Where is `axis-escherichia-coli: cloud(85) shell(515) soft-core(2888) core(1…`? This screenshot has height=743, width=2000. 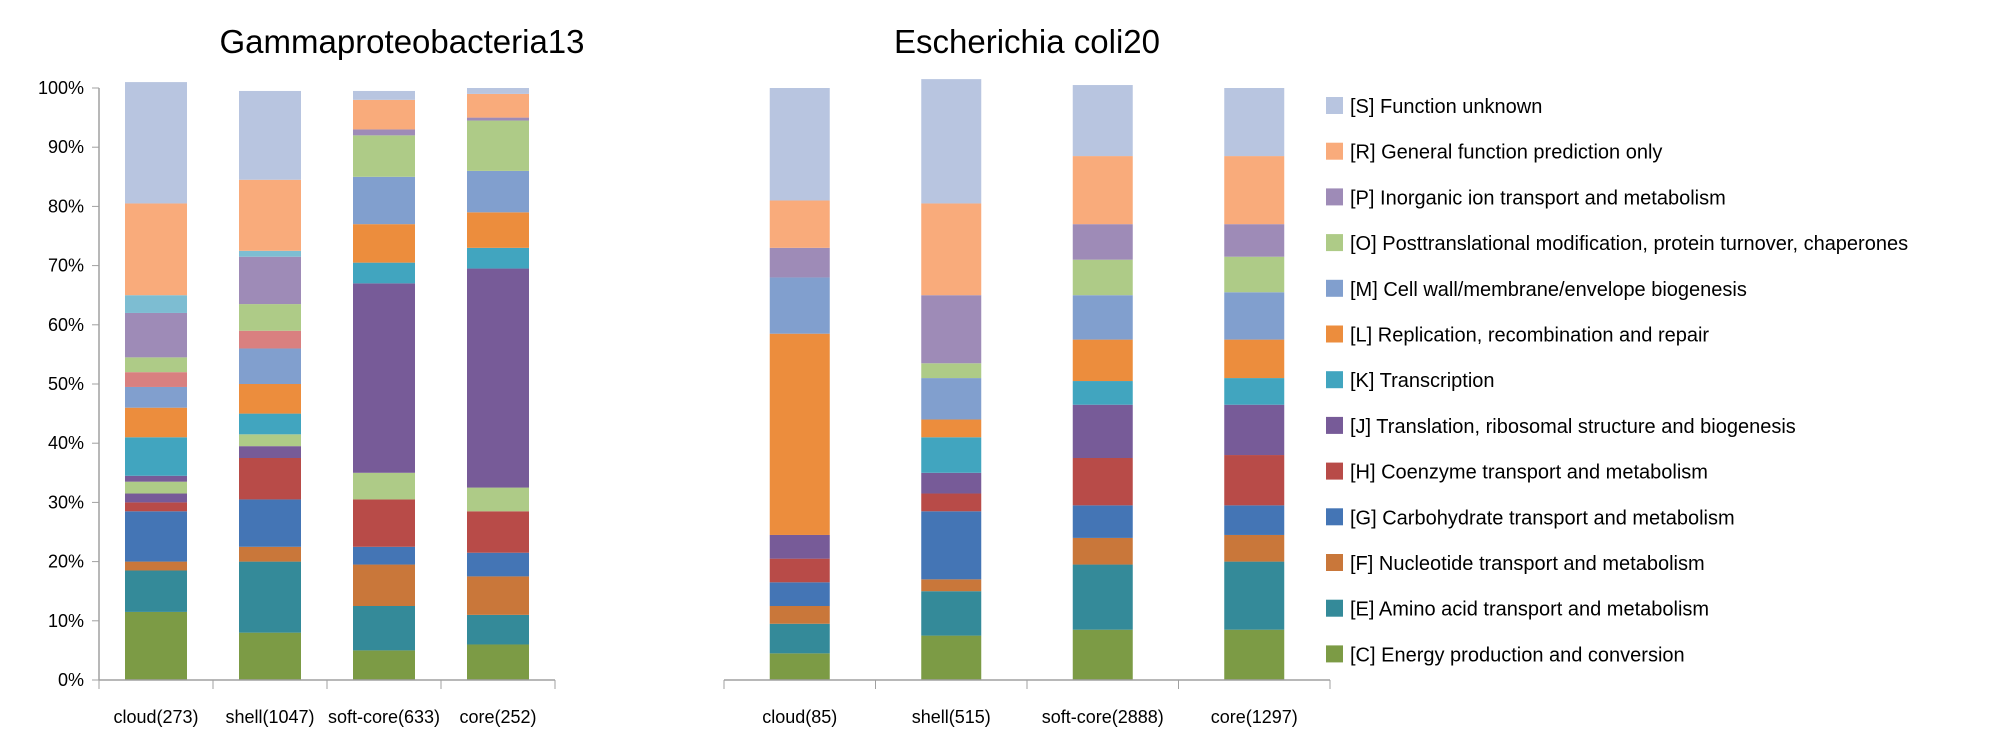
axis-escherichia-coli: cloud(85) shell(515) soft-core(2888) core(1… is located at coordinates (1027, 703).